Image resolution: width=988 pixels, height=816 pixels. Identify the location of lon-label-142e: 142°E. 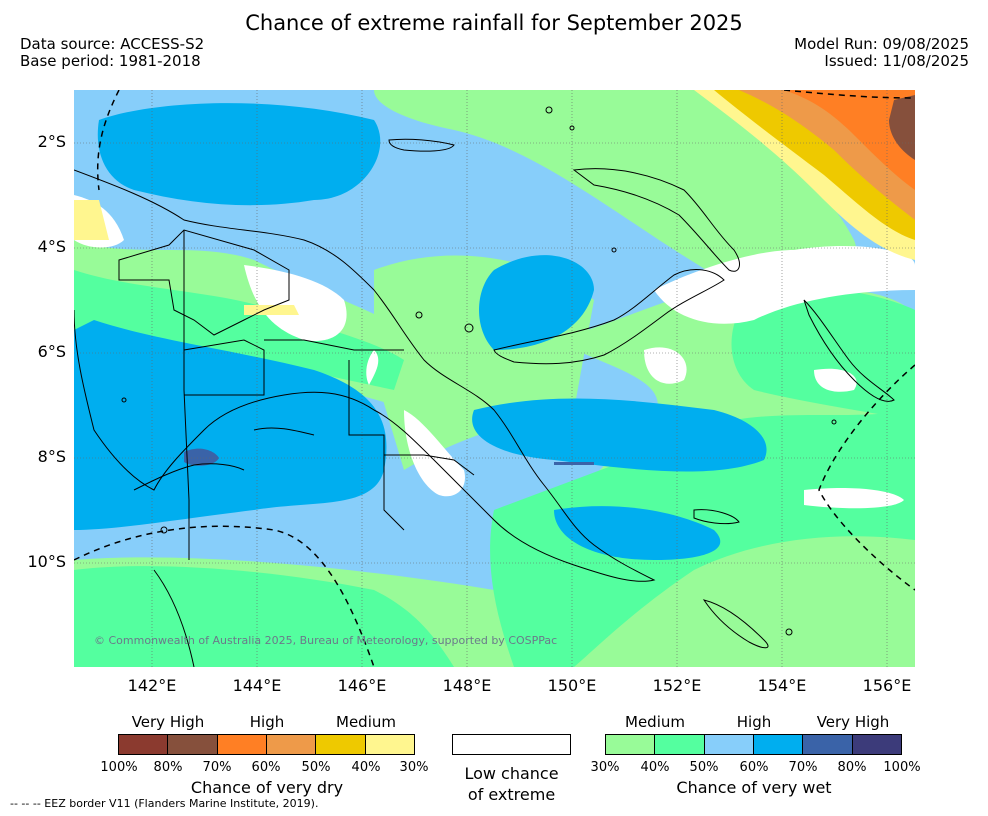
(152, 685).